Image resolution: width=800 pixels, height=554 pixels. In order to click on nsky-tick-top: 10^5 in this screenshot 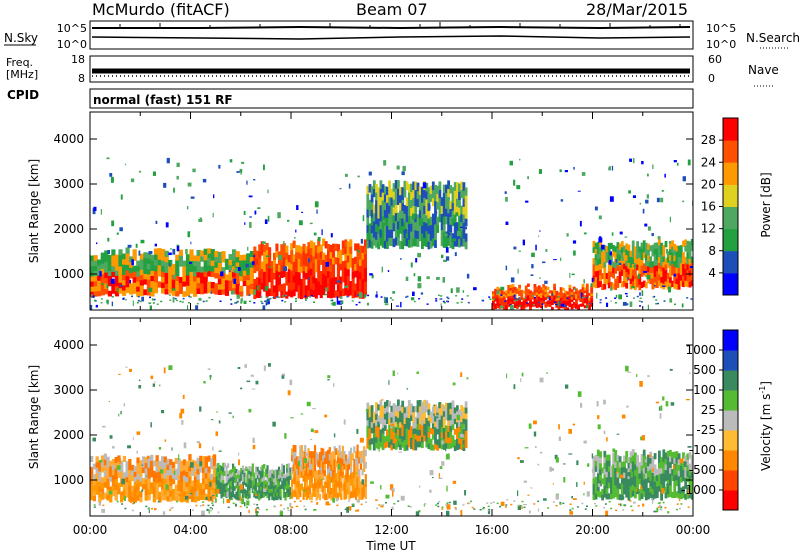, I will do `click(72, 28)`.